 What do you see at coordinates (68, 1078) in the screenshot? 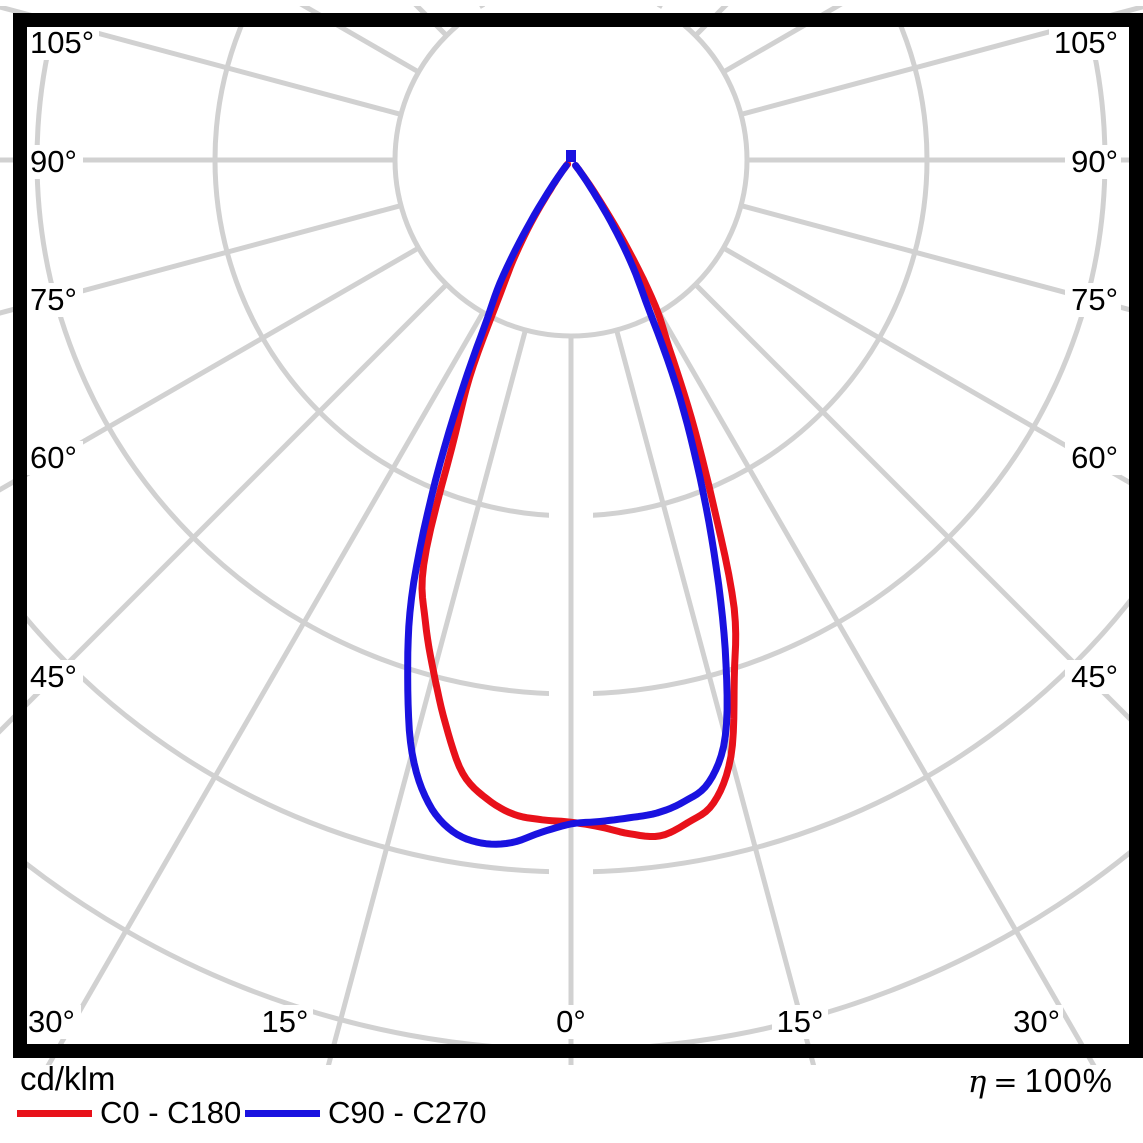
I see `unit-label: cd/klm` at bounding box center [68, 1078].